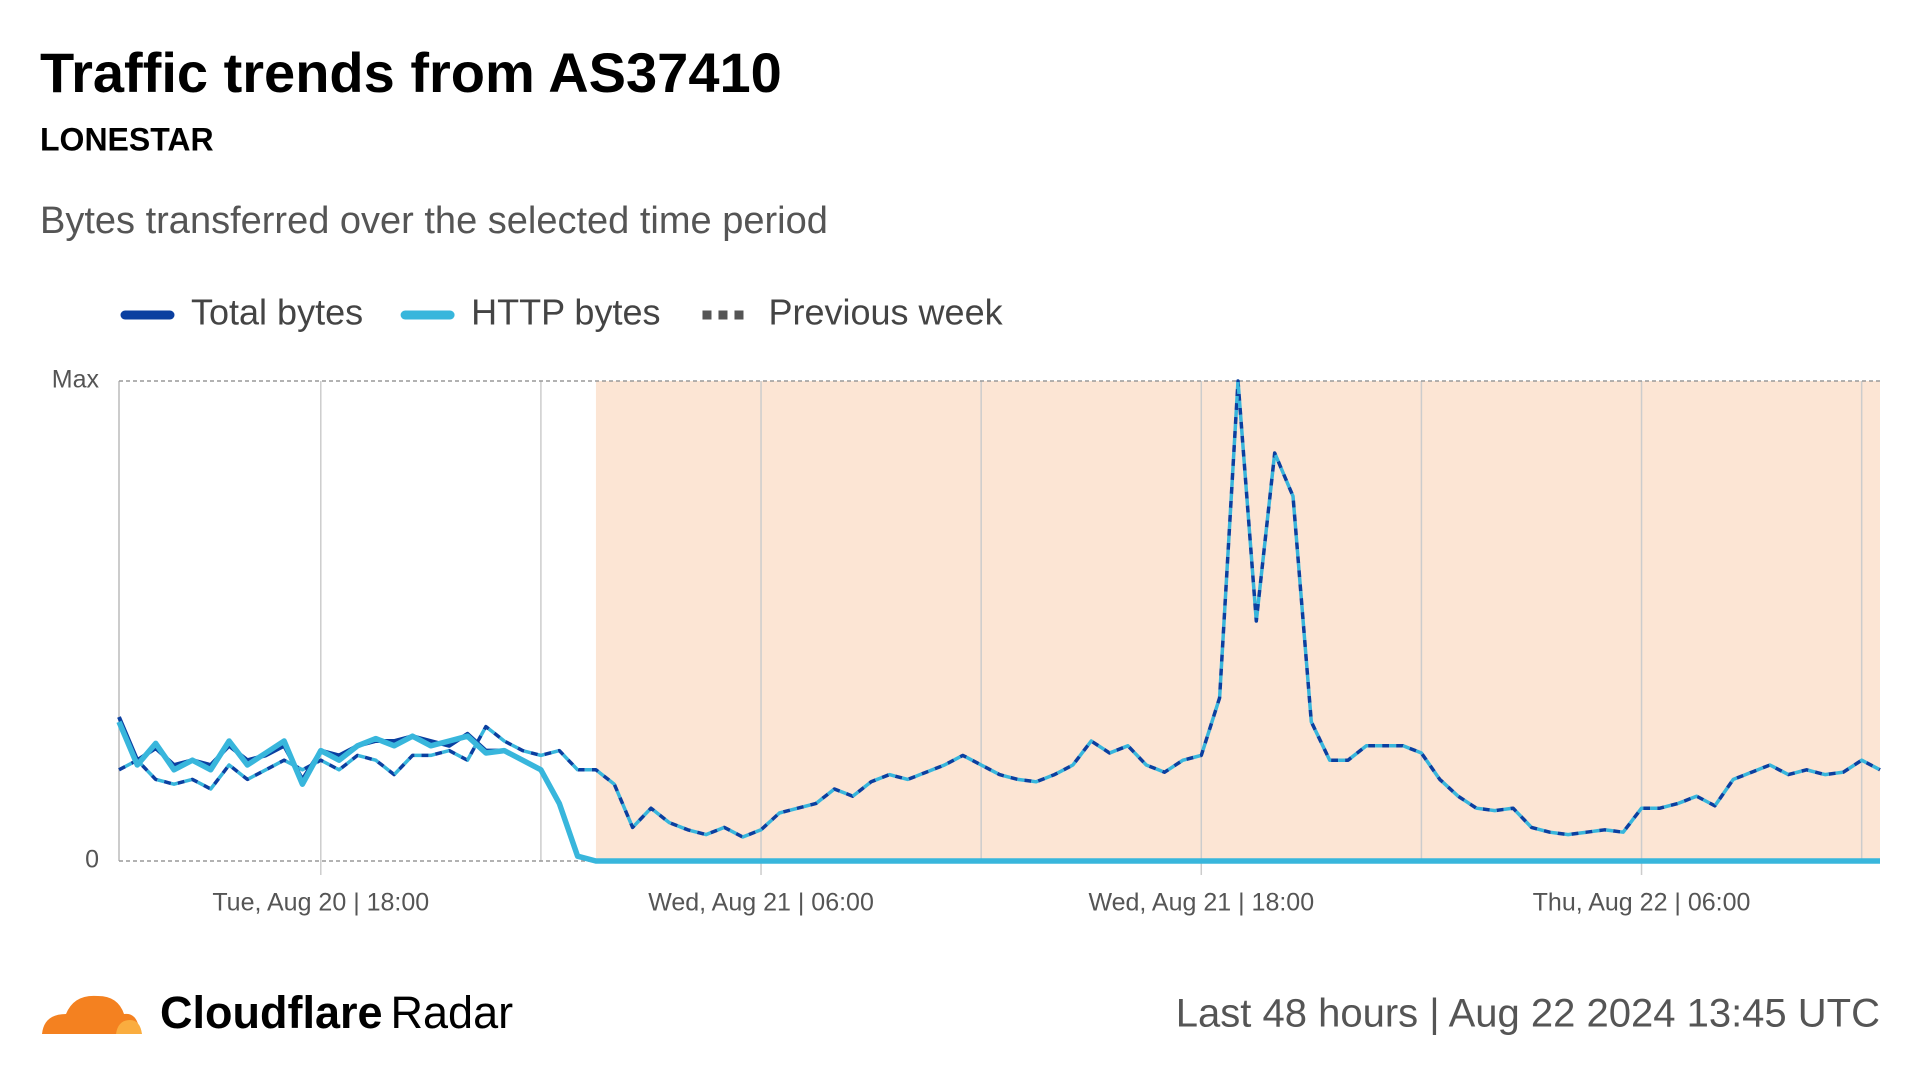 The image size is (1920, 1080). What do you see at coordinates (885, 312) in the screenshot?
I see `legend-label: Previous week` at bounding box center [885, 312].